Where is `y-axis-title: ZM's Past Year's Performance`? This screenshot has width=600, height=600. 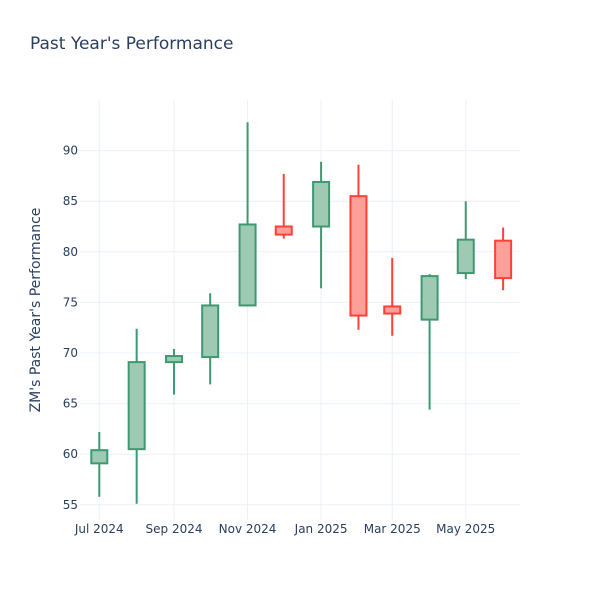
y-axis-title: ZM's Past Year's Performance is located at coordinates (36, 310).